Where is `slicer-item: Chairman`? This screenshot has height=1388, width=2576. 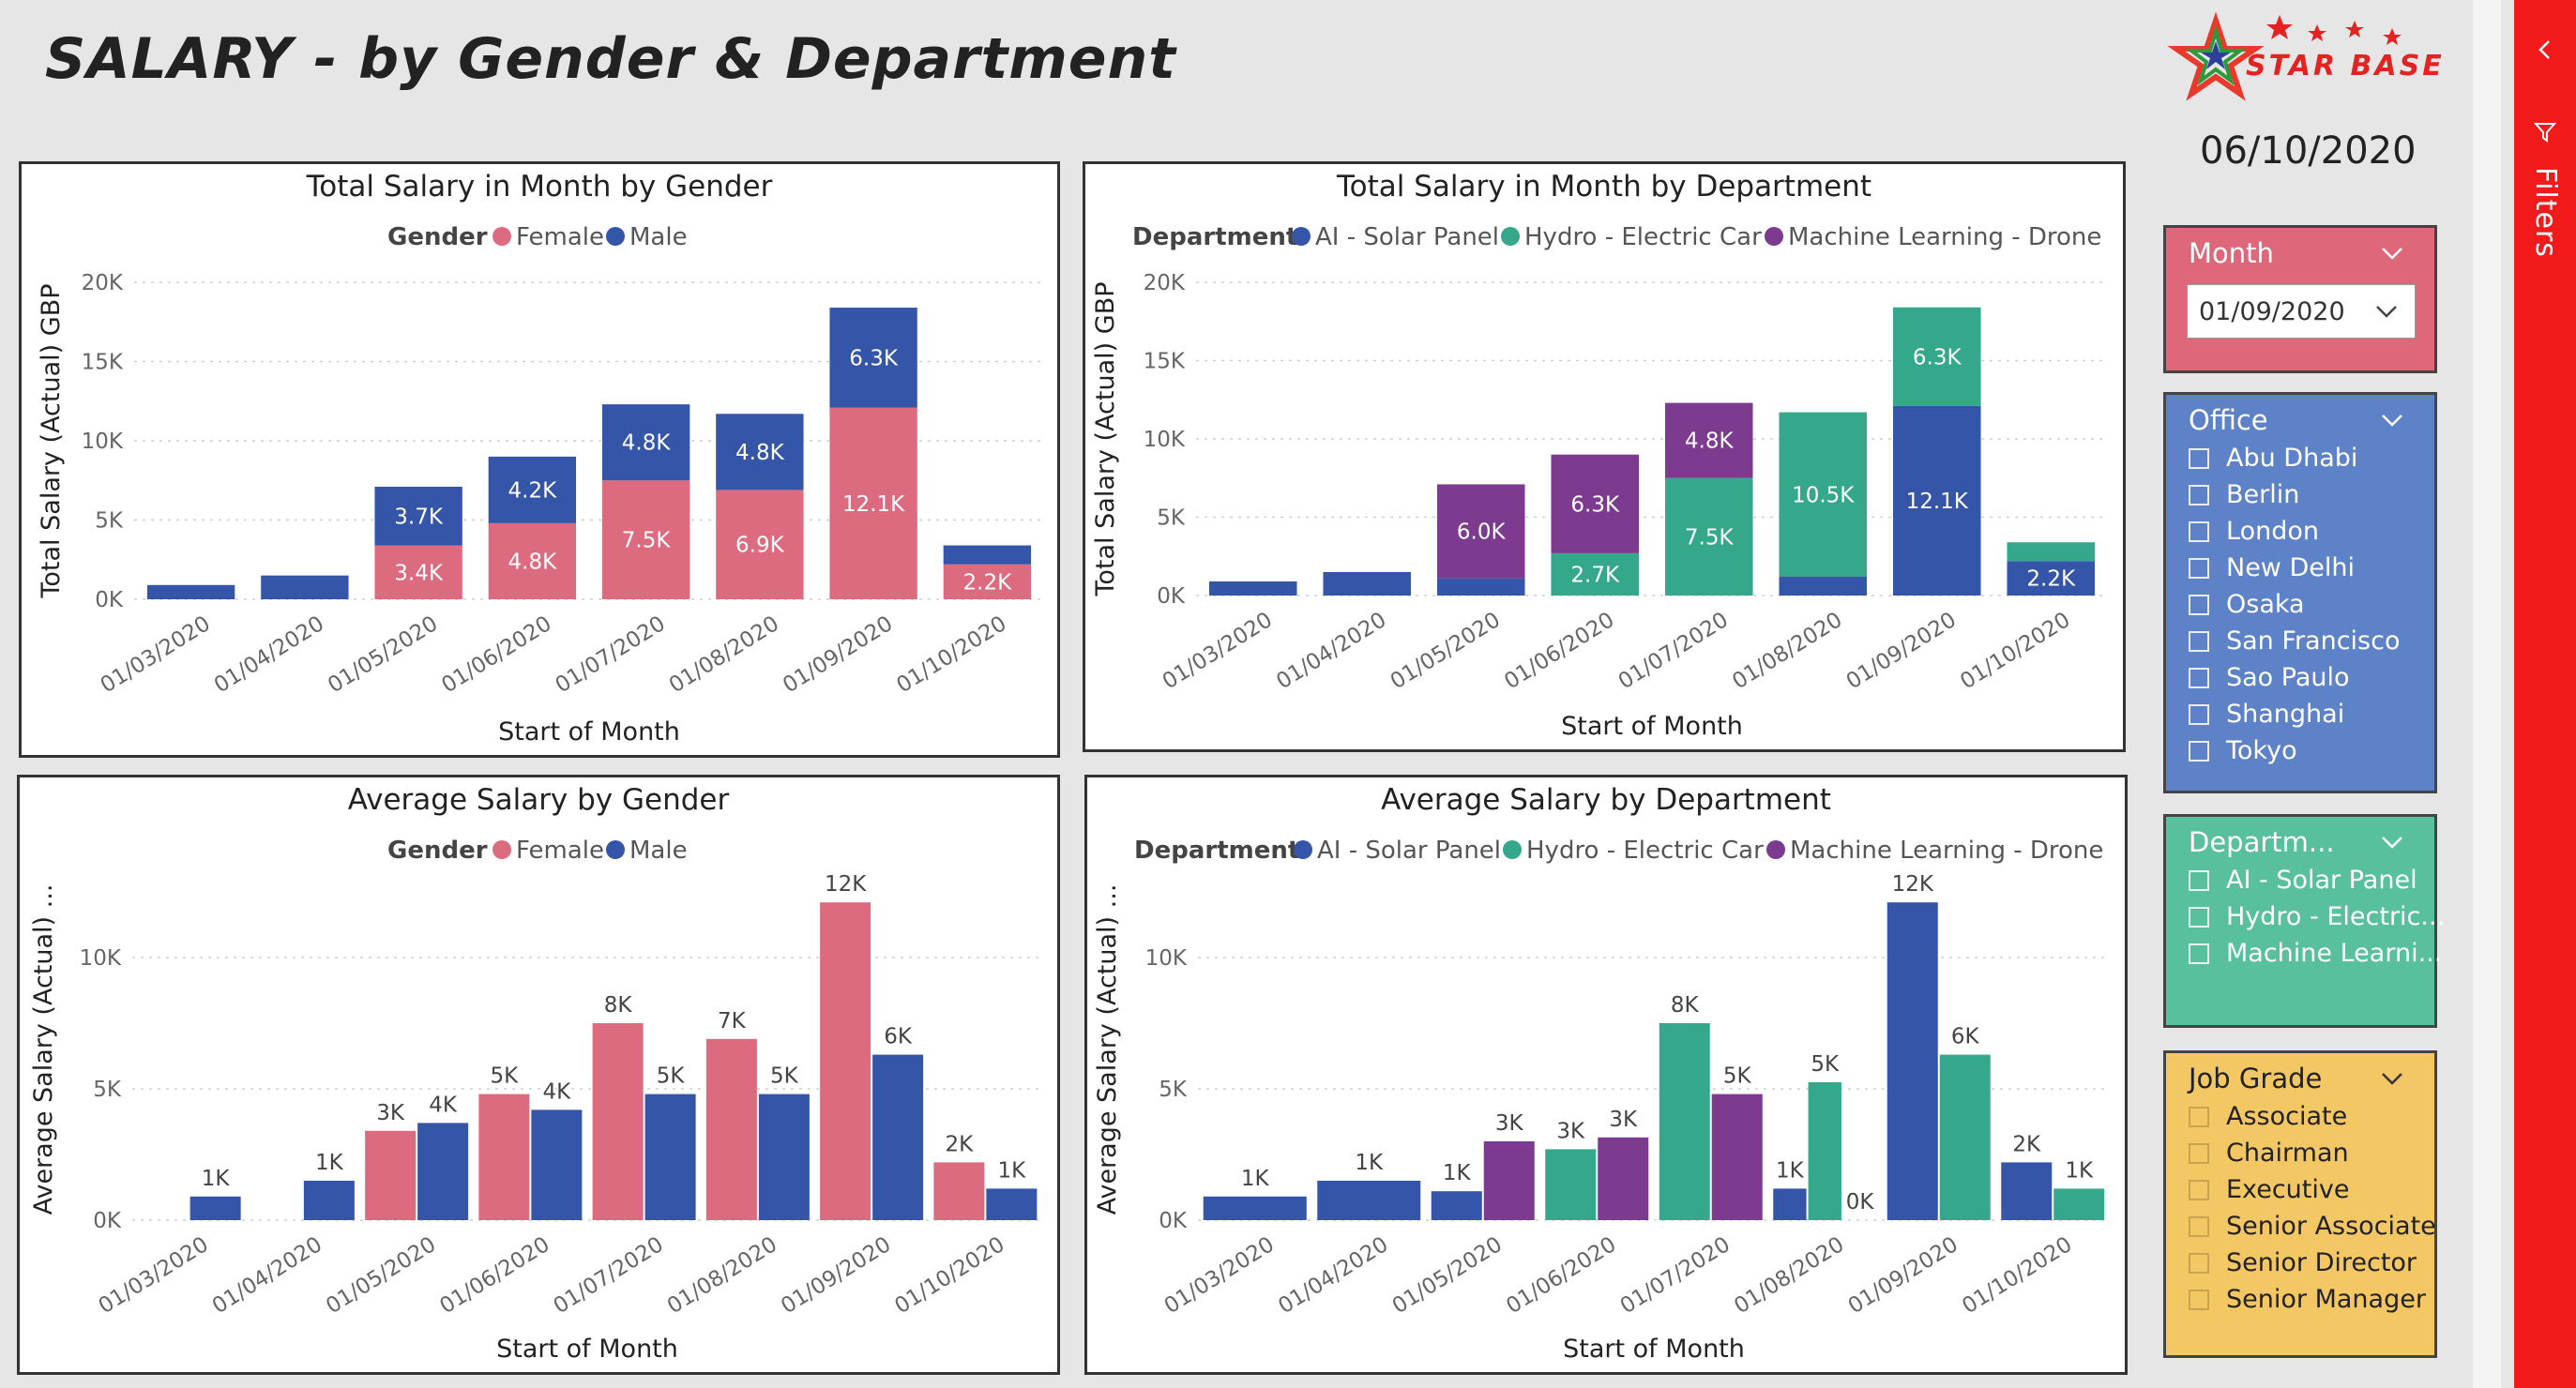 slicer-item: Chairman is located at coordinates (2269, 1153).